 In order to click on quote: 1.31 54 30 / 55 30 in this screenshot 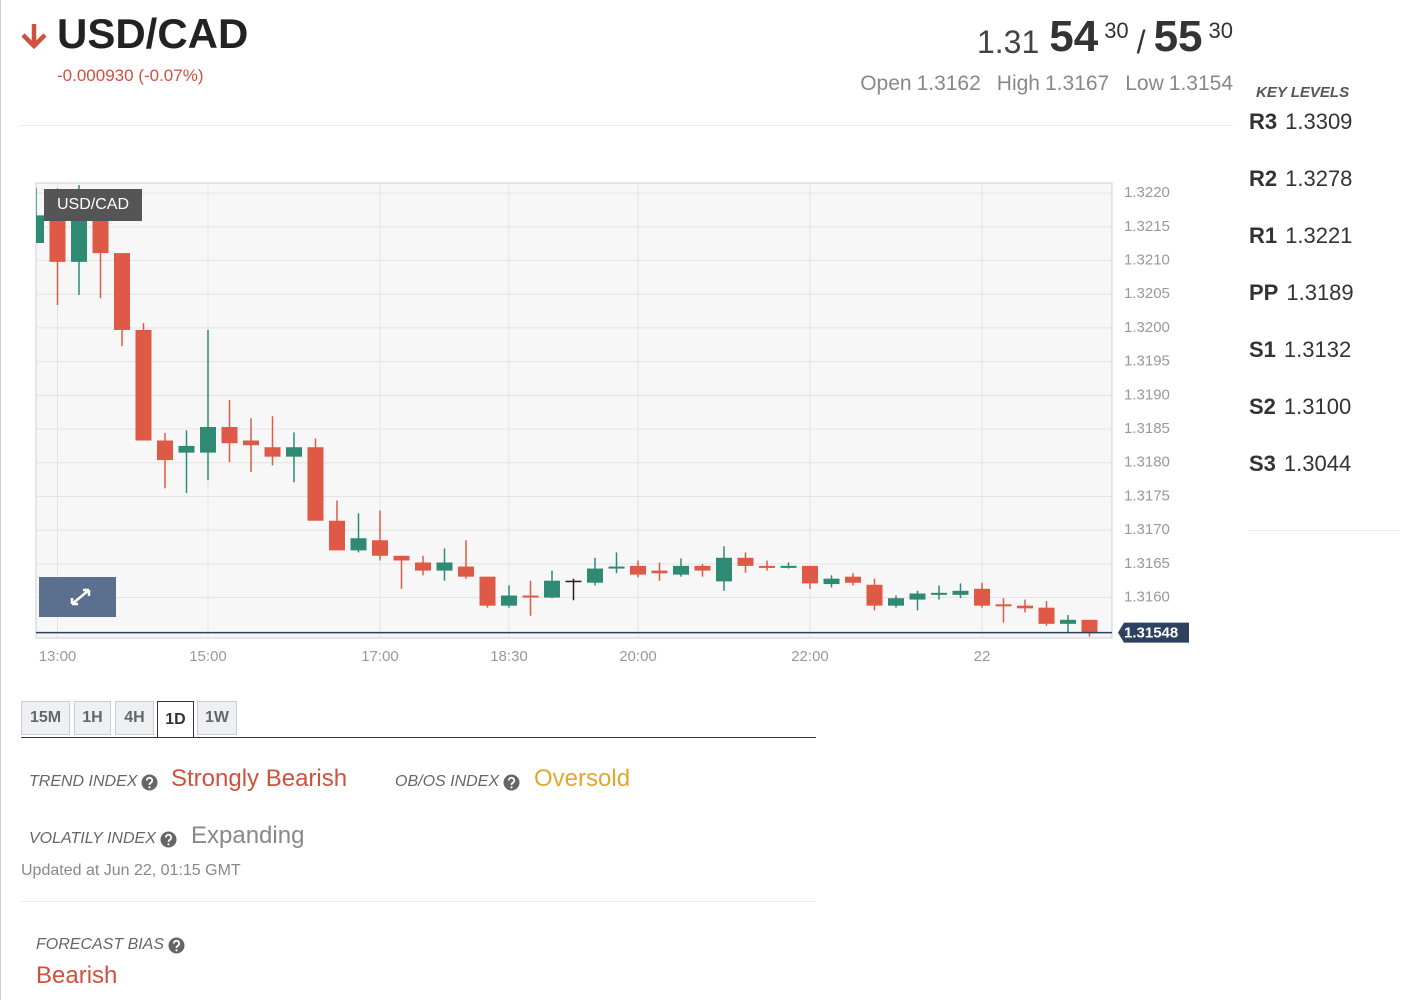, I will do `click(1105, 37)`.